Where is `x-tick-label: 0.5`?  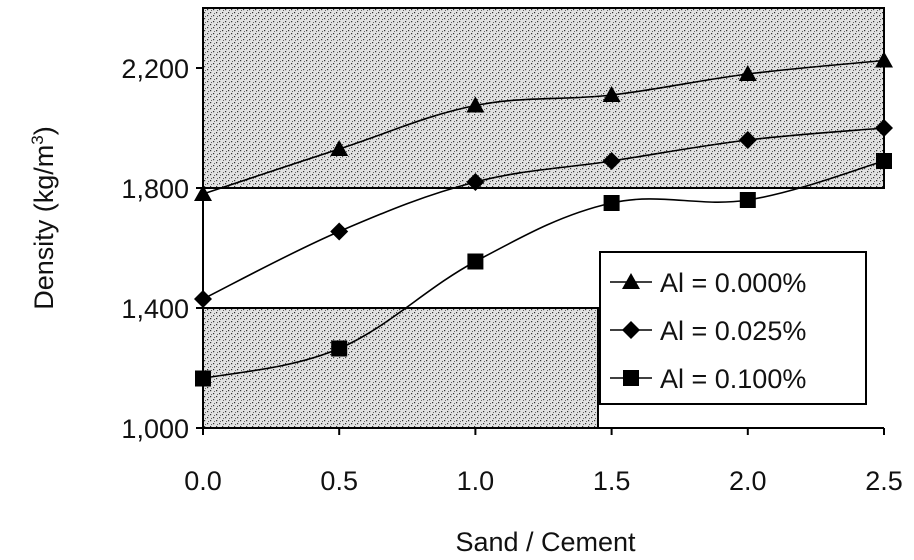
x-tick-label: 0.5 is located at coordinates (339, 481).